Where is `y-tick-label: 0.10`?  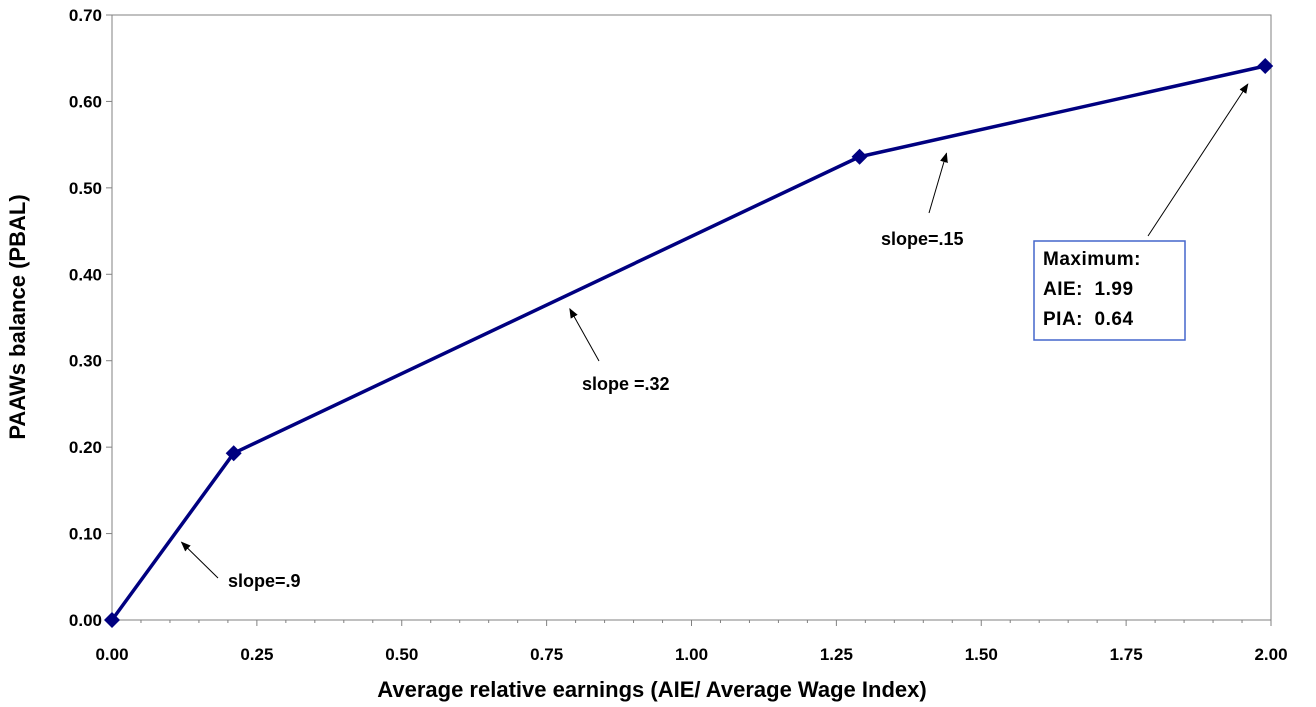
y-tick-label: 0.10 is located at coordinates (85, 534).